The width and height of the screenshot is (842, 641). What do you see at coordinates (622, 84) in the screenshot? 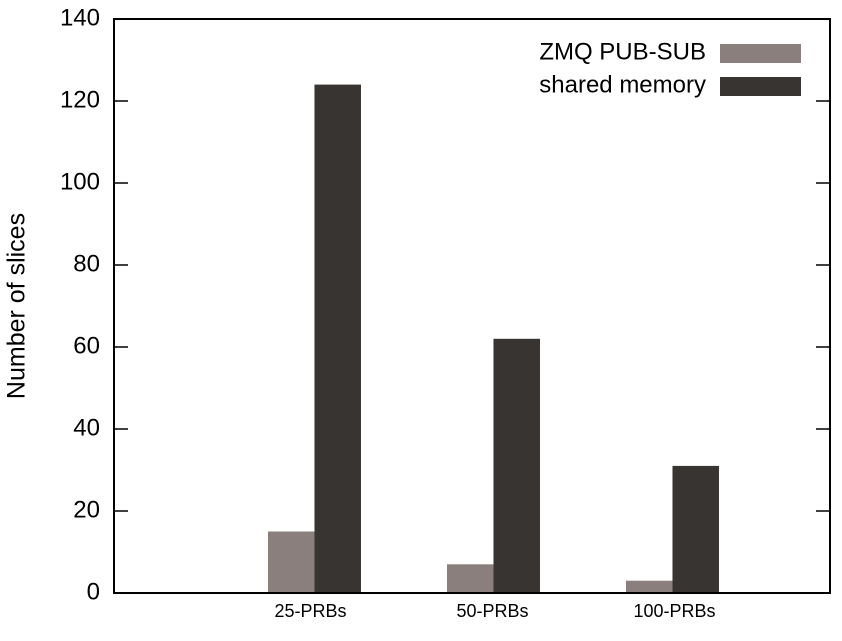
I see `legend-label: shared memory` at bounding box center [622, 84].